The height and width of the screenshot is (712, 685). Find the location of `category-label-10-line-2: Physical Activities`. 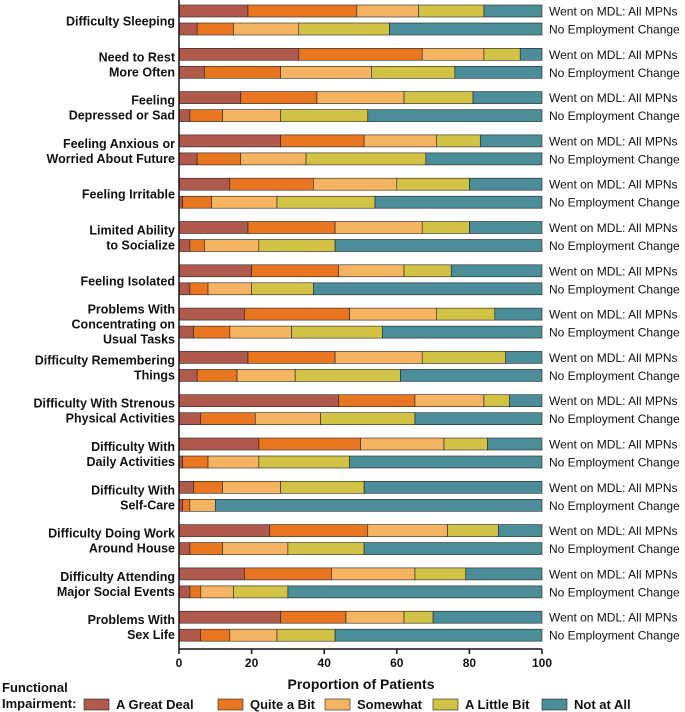

category-label-10-line-2: Physical Activities is located at coordinates (120, 419).